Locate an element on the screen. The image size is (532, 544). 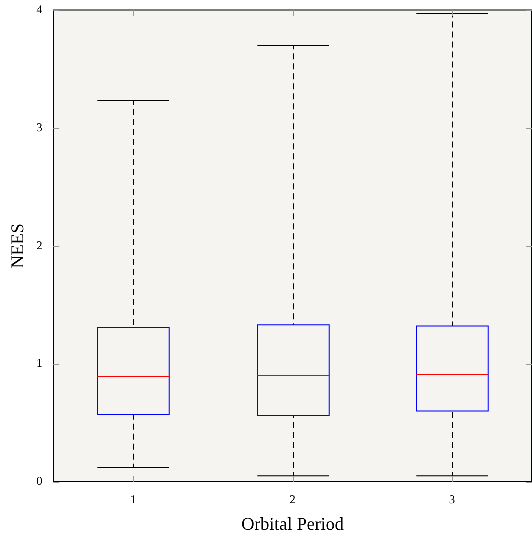
y-tick-label: 2 is located at coordinates (39, 245).